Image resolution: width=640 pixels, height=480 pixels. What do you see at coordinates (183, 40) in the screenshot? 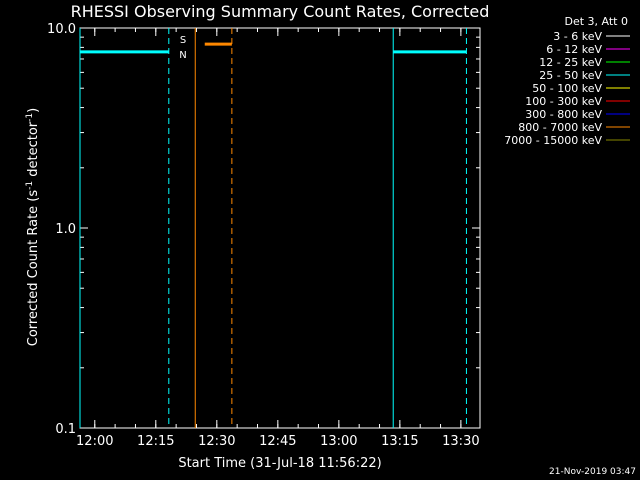
I see `flag-annotation: S` at bounding box center [183, 40].